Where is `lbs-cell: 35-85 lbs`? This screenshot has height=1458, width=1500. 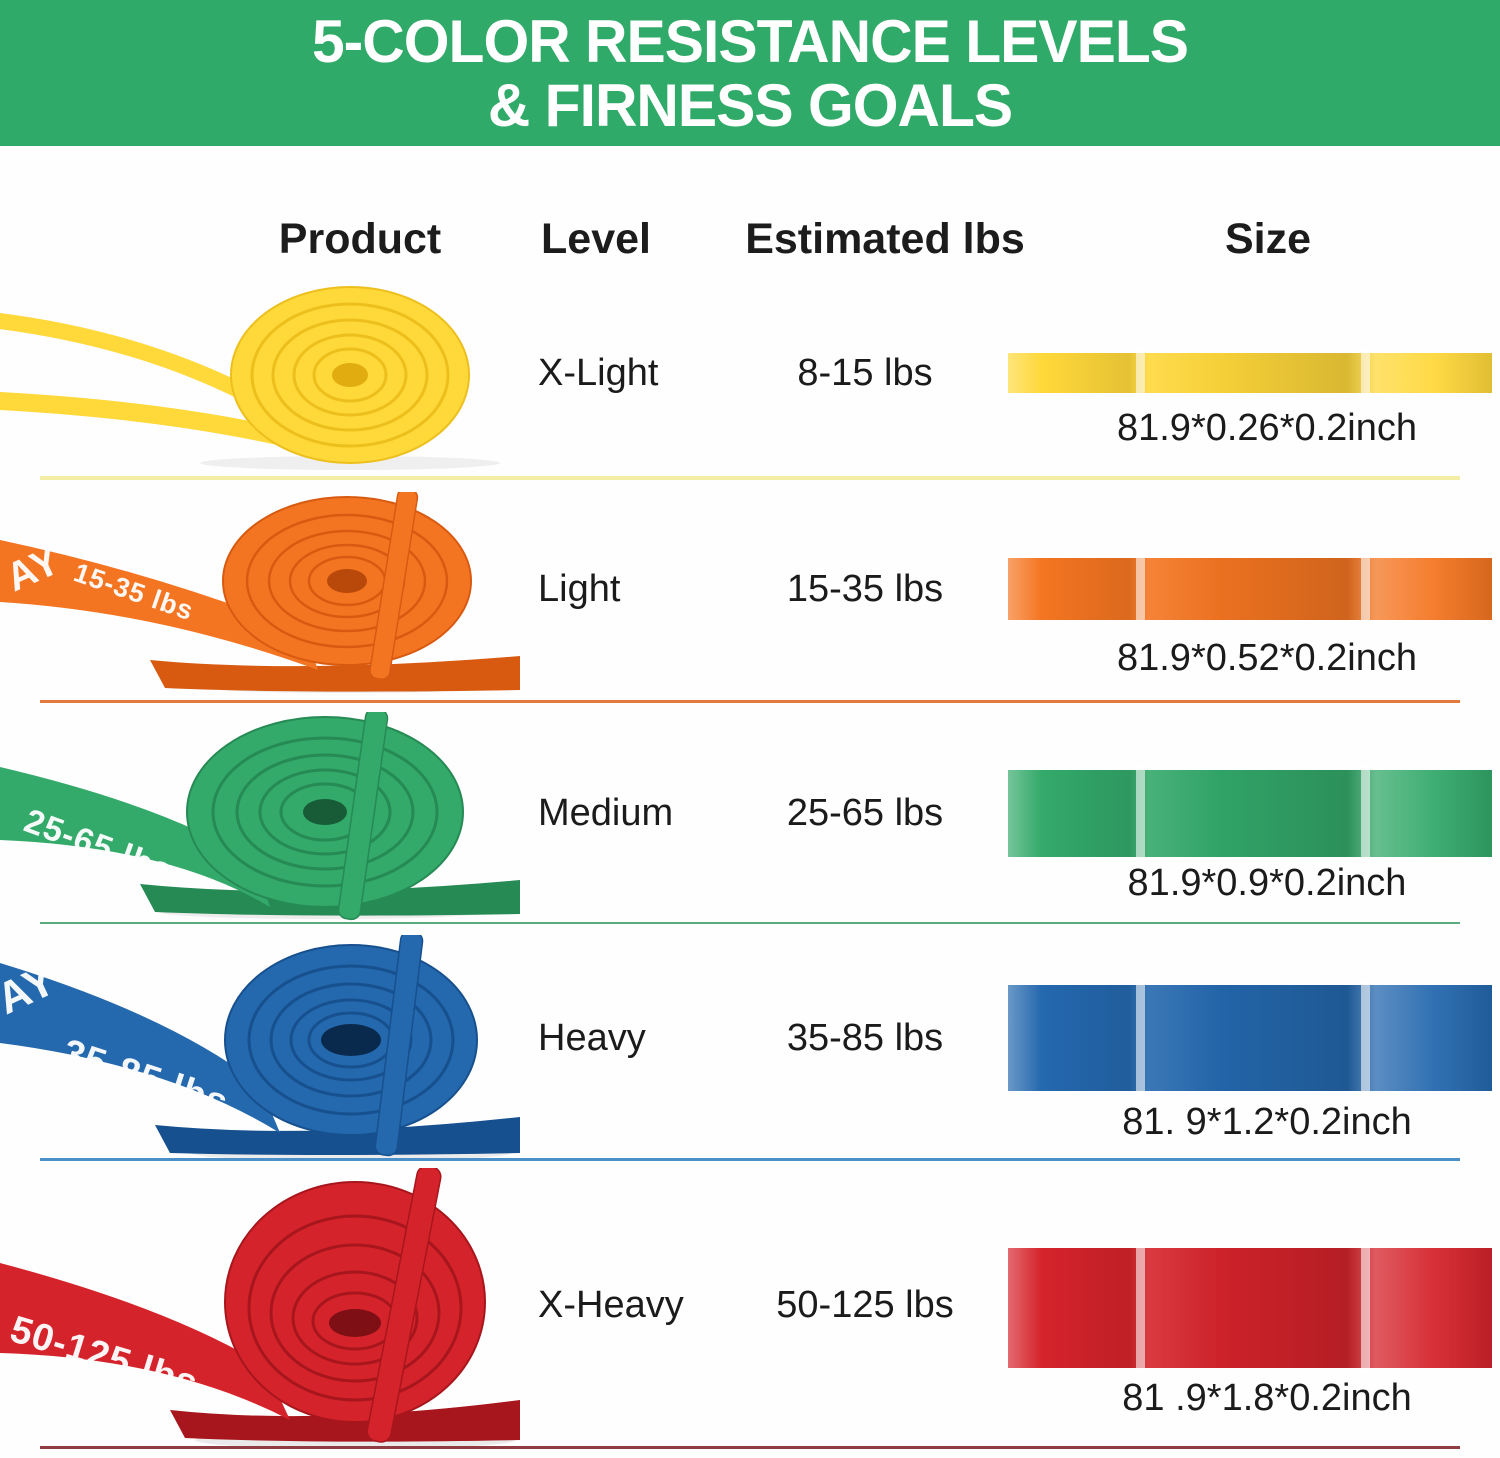 lbs-cell: 35-85 lbs is located at coordinates (865, 1038).